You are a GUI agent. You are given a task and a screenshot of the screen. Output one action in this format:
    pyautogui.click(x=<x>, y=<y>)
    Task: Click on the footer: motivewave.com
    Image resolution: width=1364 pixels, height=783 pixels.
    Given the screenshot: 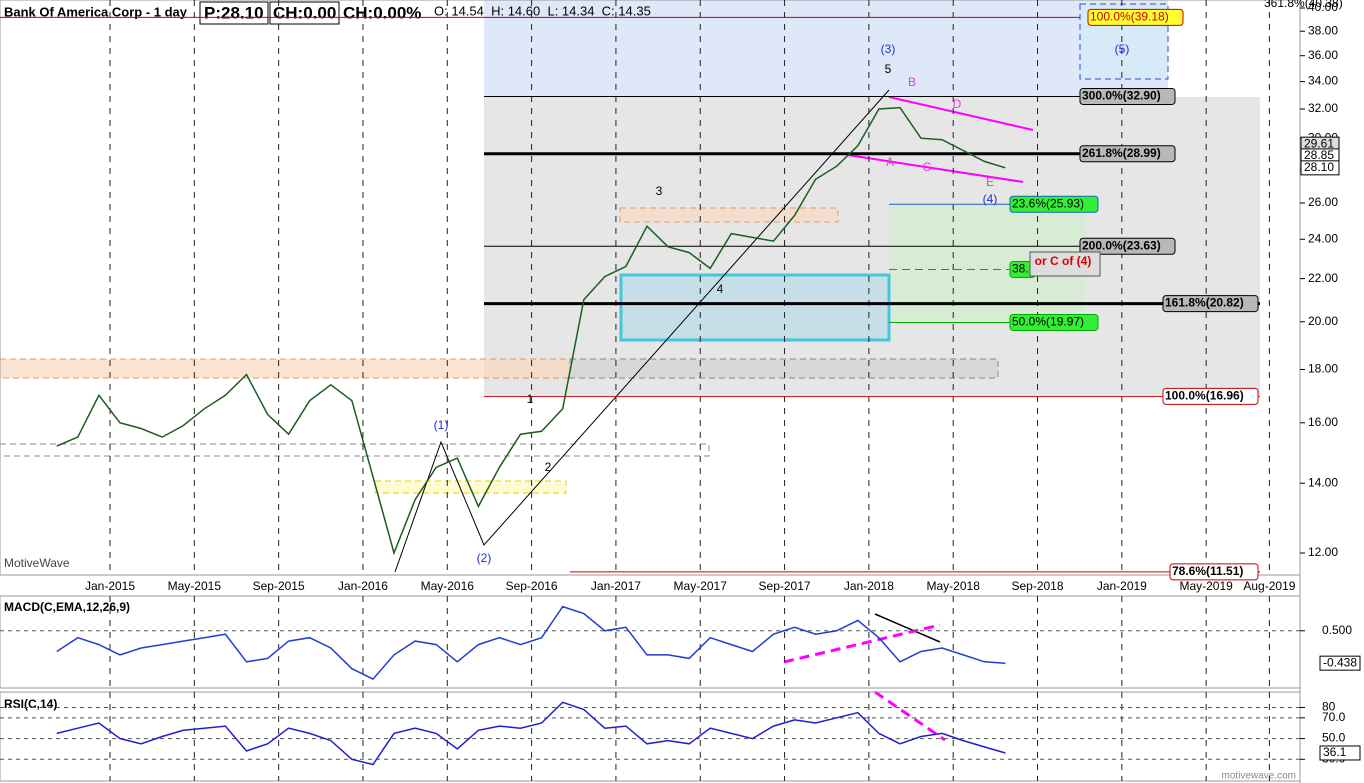 What is the action you would take?
    pyautogui.click(x=1259, y=776)
    